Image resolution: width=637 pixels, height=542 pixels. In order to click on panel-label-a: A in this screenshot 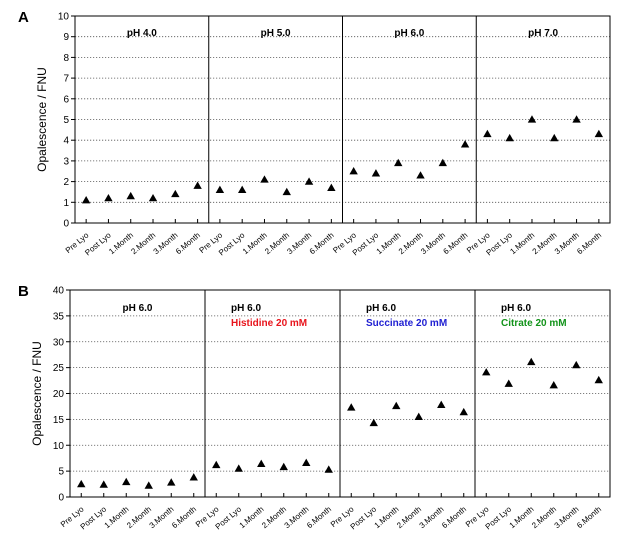, I will do `click(23, 17)`.